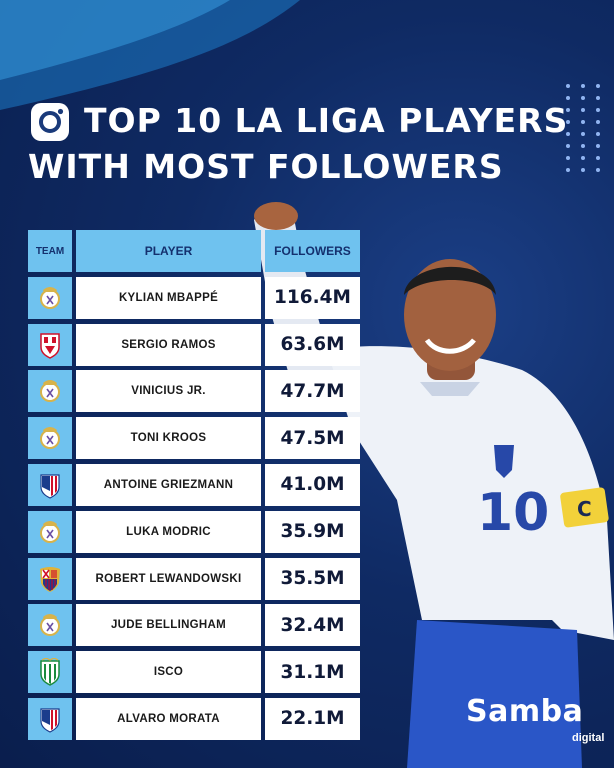 The height and width of the screenshot is (768, 614). Describe the element at coordinates (168, 672) in the screenshot. I see `player-name: ISCO` at that location.